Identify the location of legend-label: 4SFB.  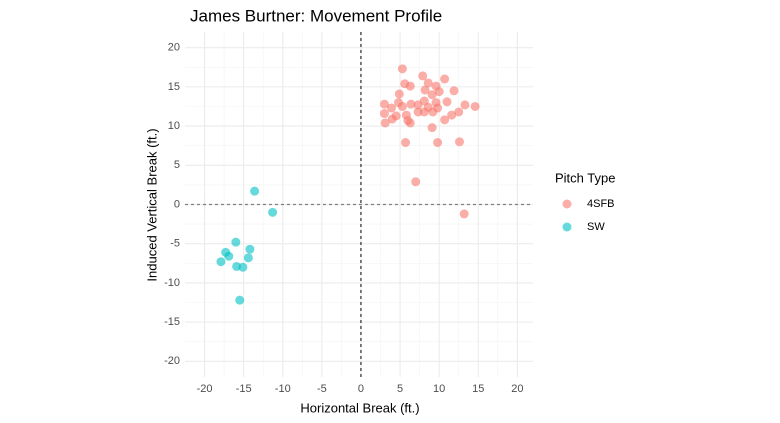
(601, 204).